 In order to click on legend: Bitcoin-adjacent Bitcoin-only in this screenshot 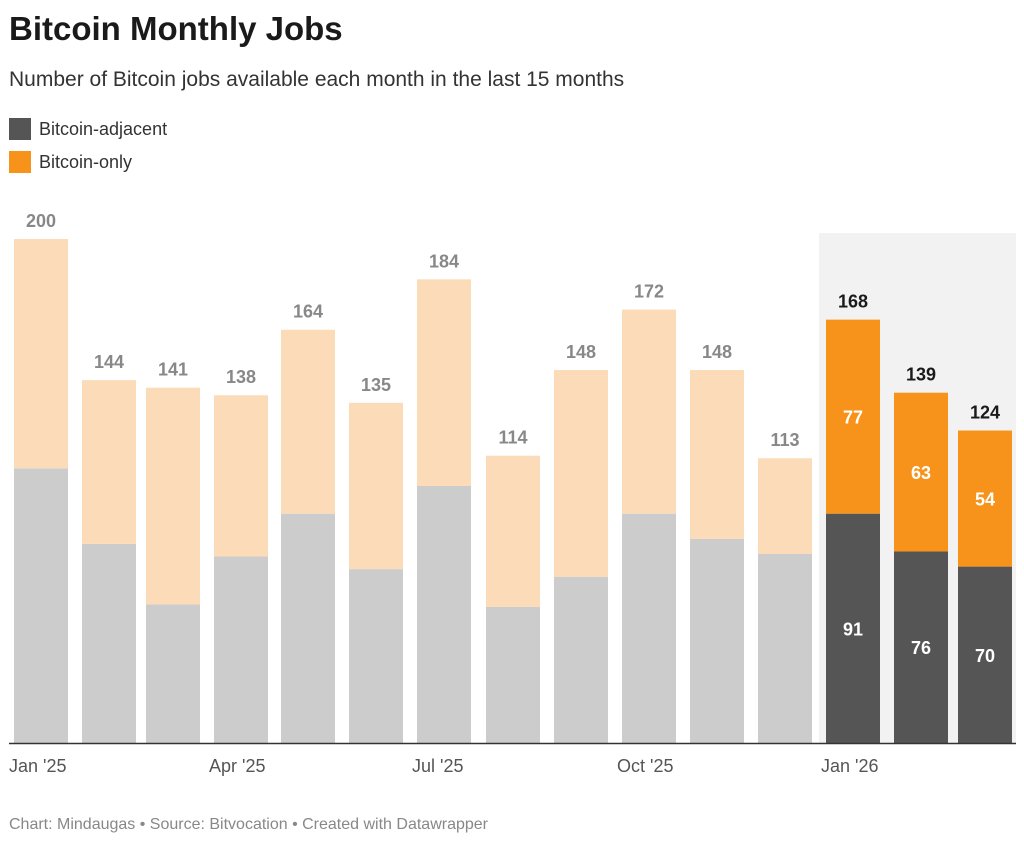, I will do `click(88, 147)`.